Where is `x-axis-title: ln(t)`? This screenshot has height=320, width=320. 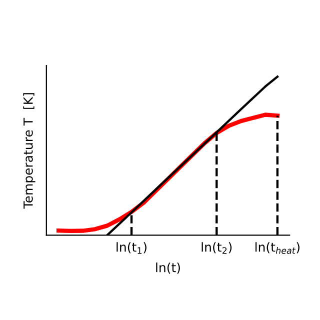
x-axis-title: ln(t) is located at coordinates (168, 268).